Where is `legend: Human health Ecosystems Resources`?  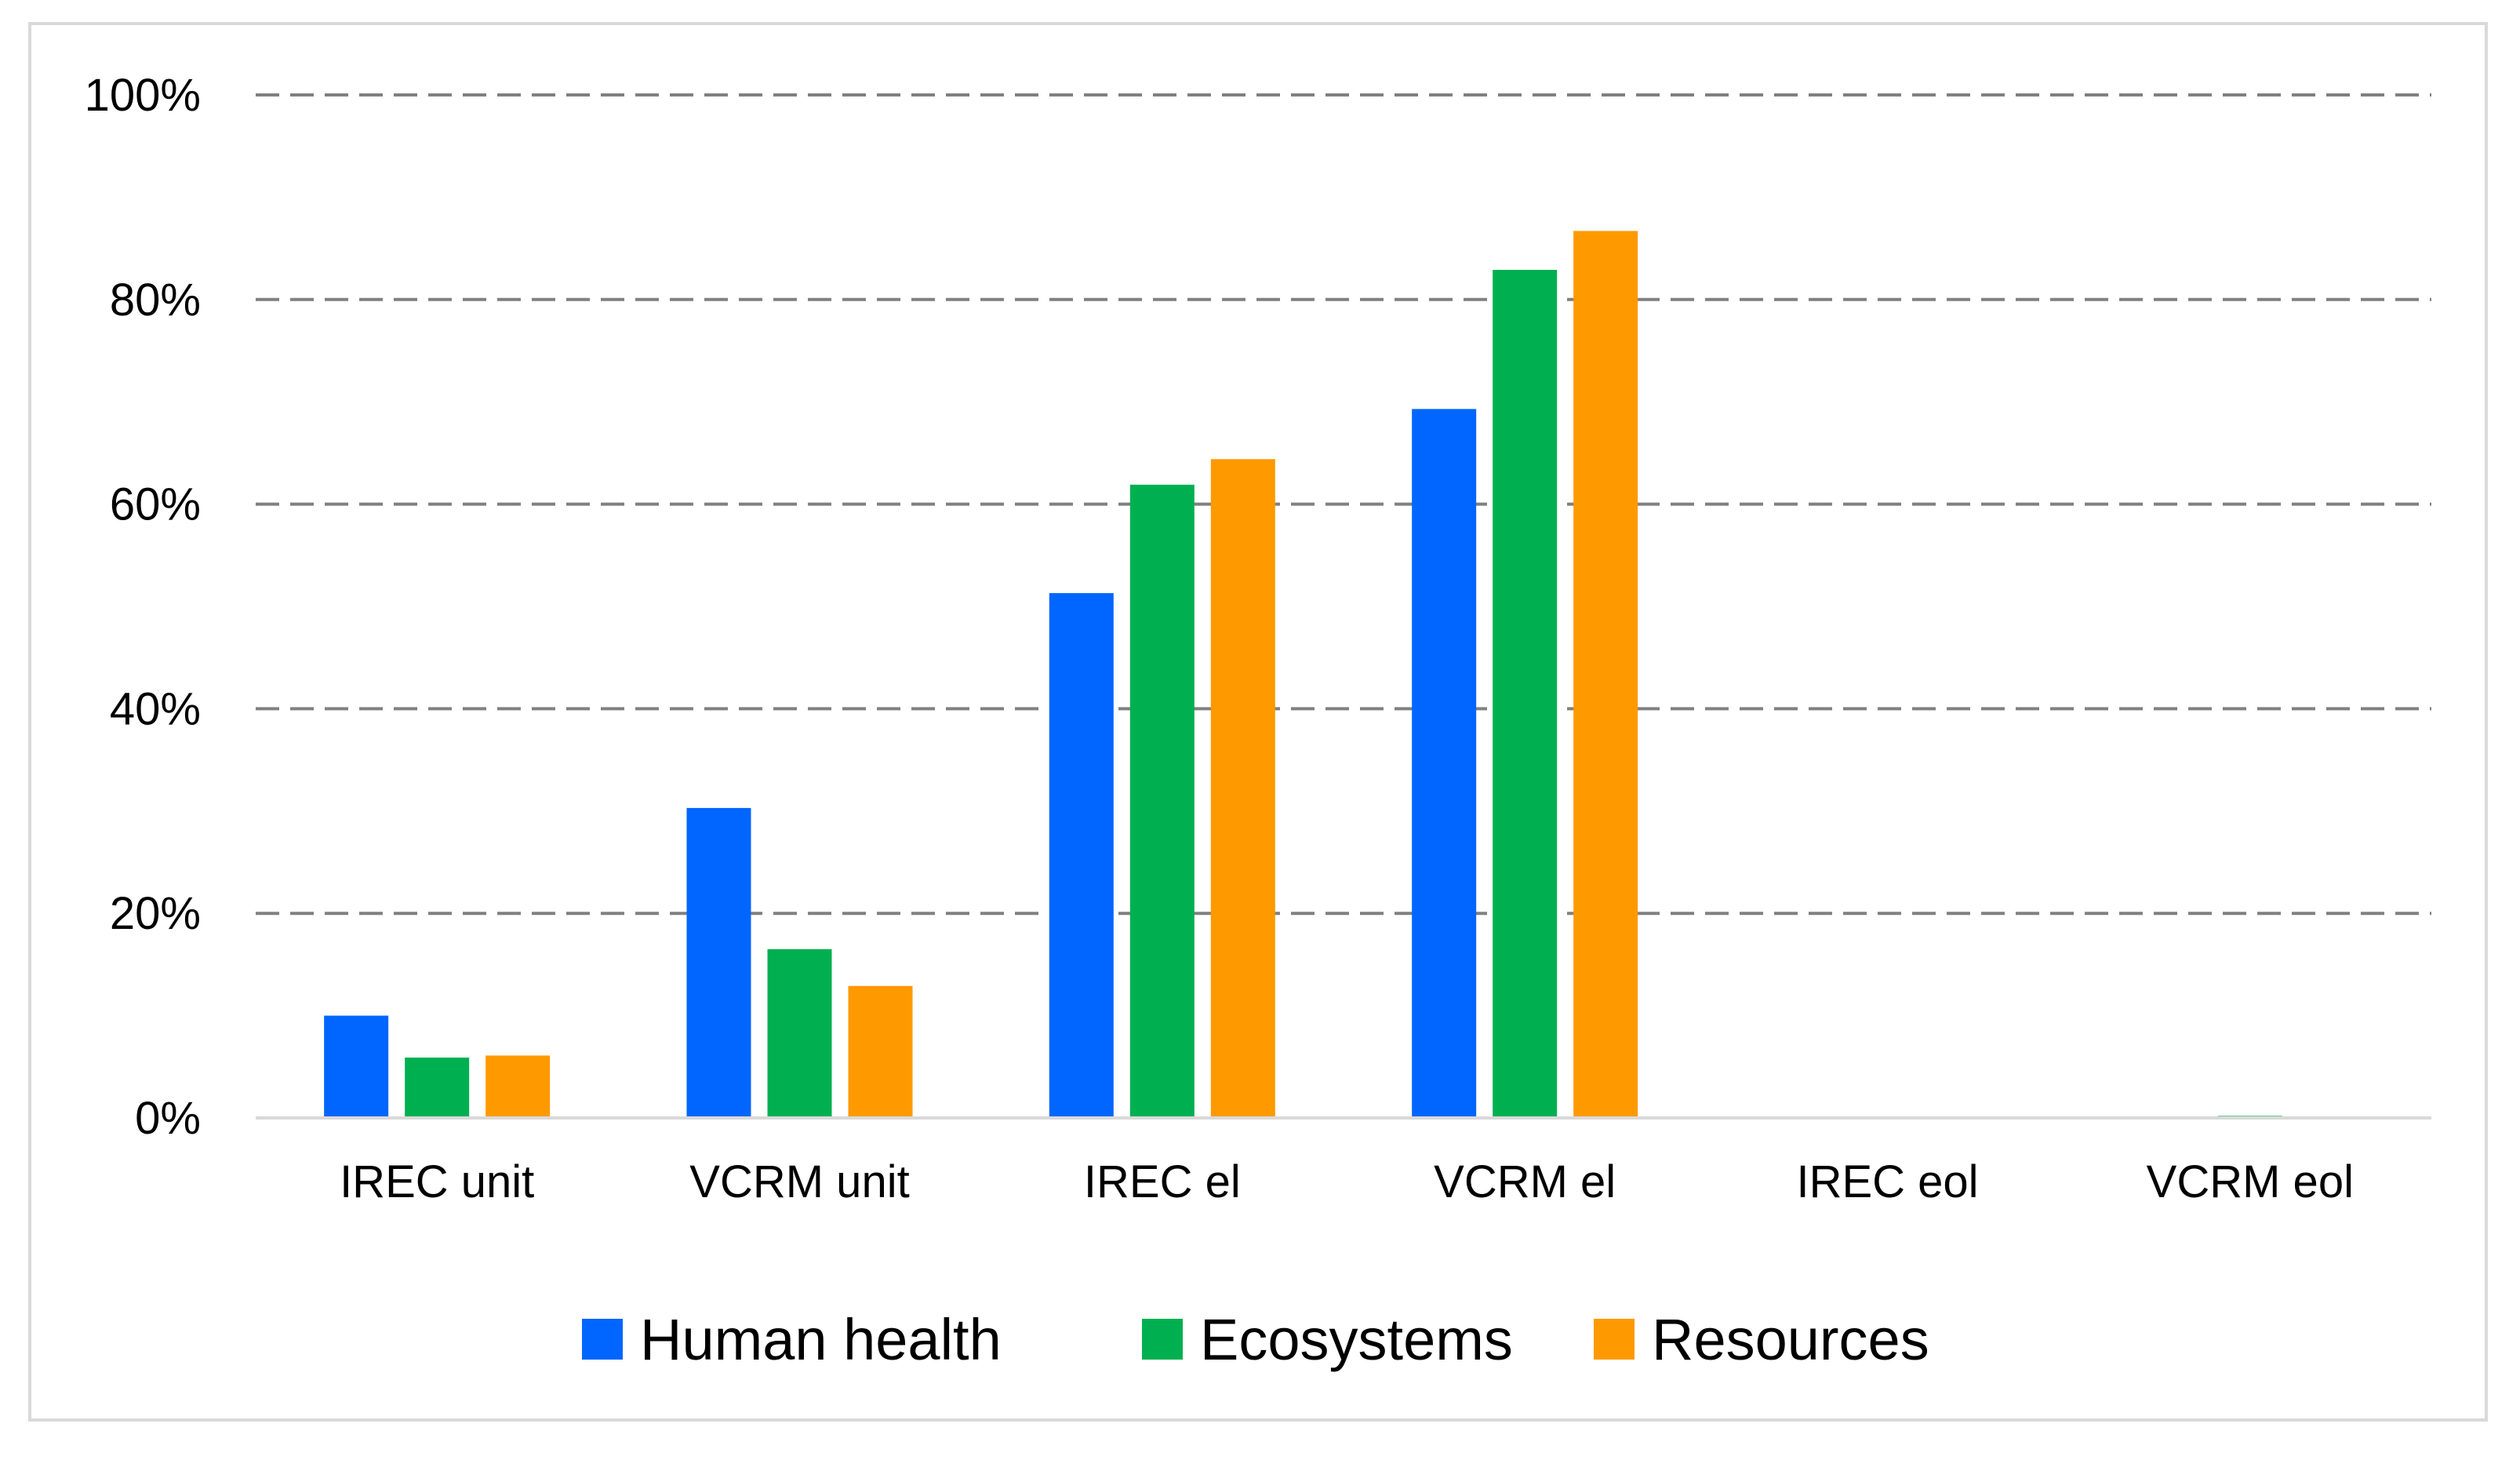
legend: Human health Ecosystems Resources is located at coordinates (1255, 1339).